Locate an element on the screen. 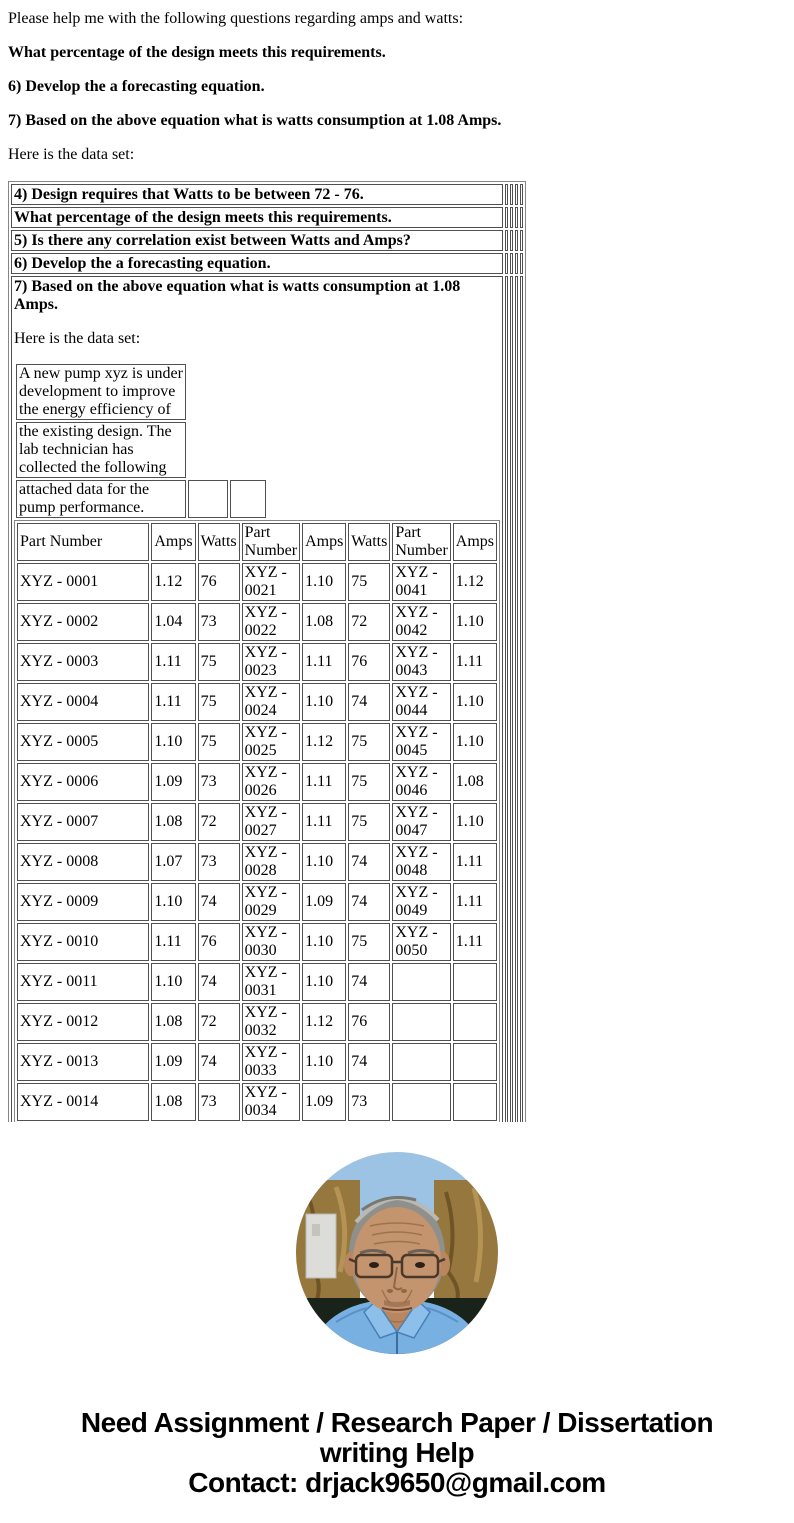 This screenshot has height=1523, width=794. question-cell: 6) Develop the a forecasting equation. is located at coordinates (257, 263).